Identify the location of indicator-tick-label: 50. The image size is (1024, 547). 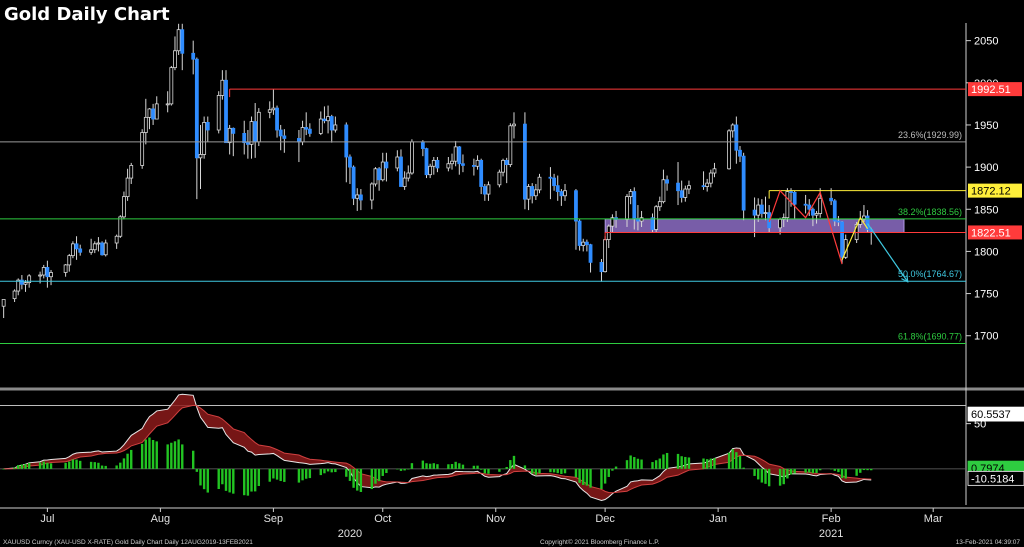
(980, 425).